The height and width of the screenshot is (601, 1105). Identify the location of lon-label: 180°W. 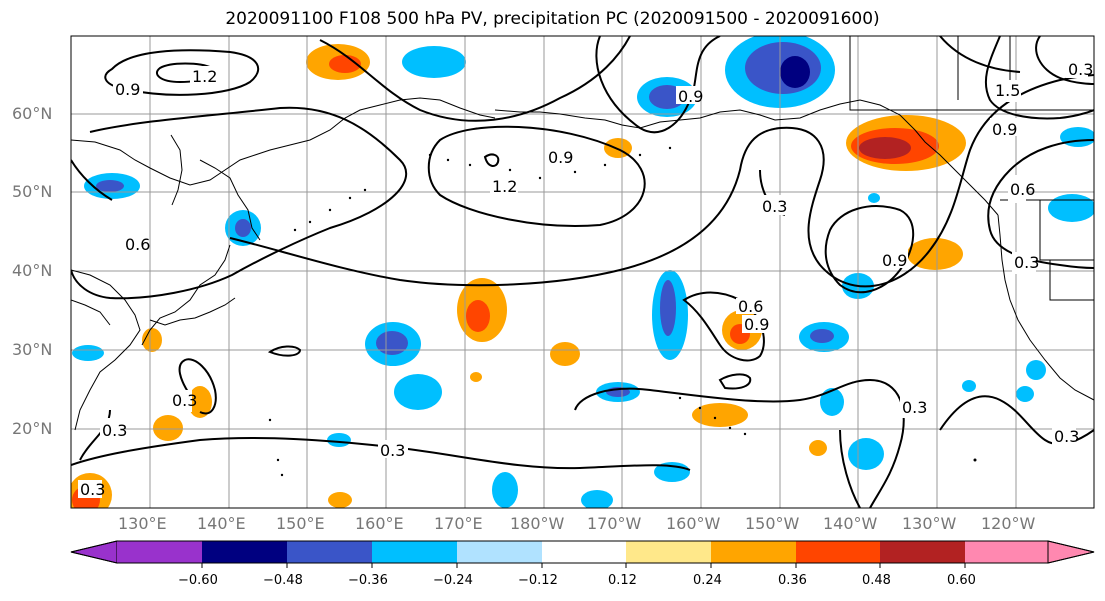
(537, 523).